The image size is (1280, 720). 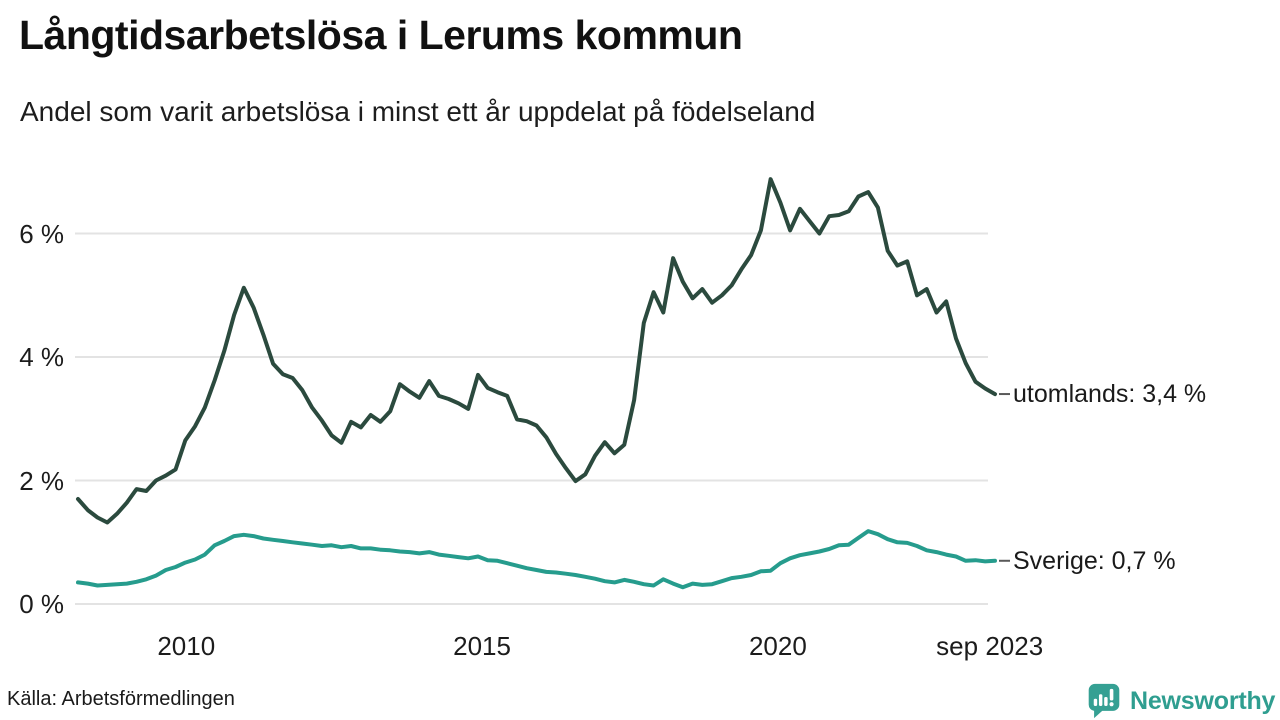 I want to click on source-note: Källa: Arbetsförmedlingen, so click(x=121, y=699).